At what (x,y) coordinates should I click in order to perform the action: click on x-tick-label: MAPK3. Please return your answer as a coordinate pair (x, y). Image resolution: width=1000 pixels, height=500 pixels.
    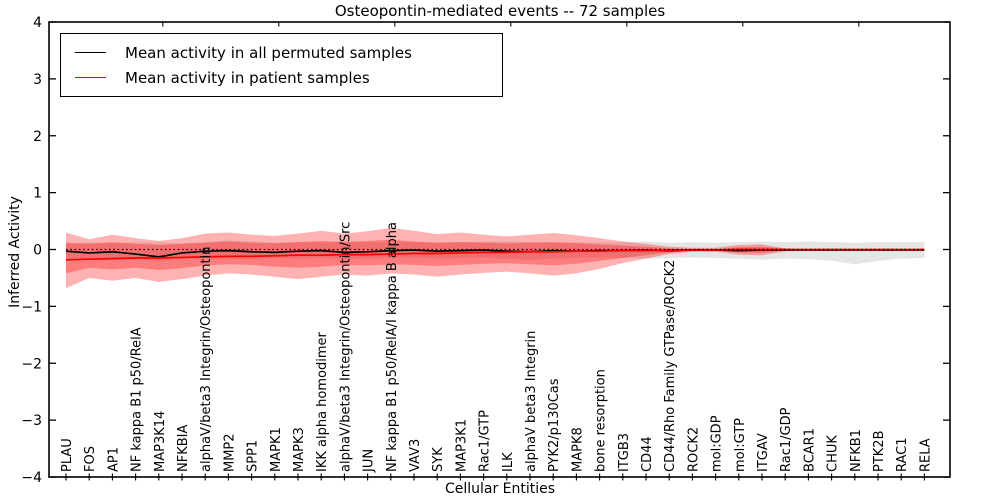
    Looking at the image, I should click on (299, 449).